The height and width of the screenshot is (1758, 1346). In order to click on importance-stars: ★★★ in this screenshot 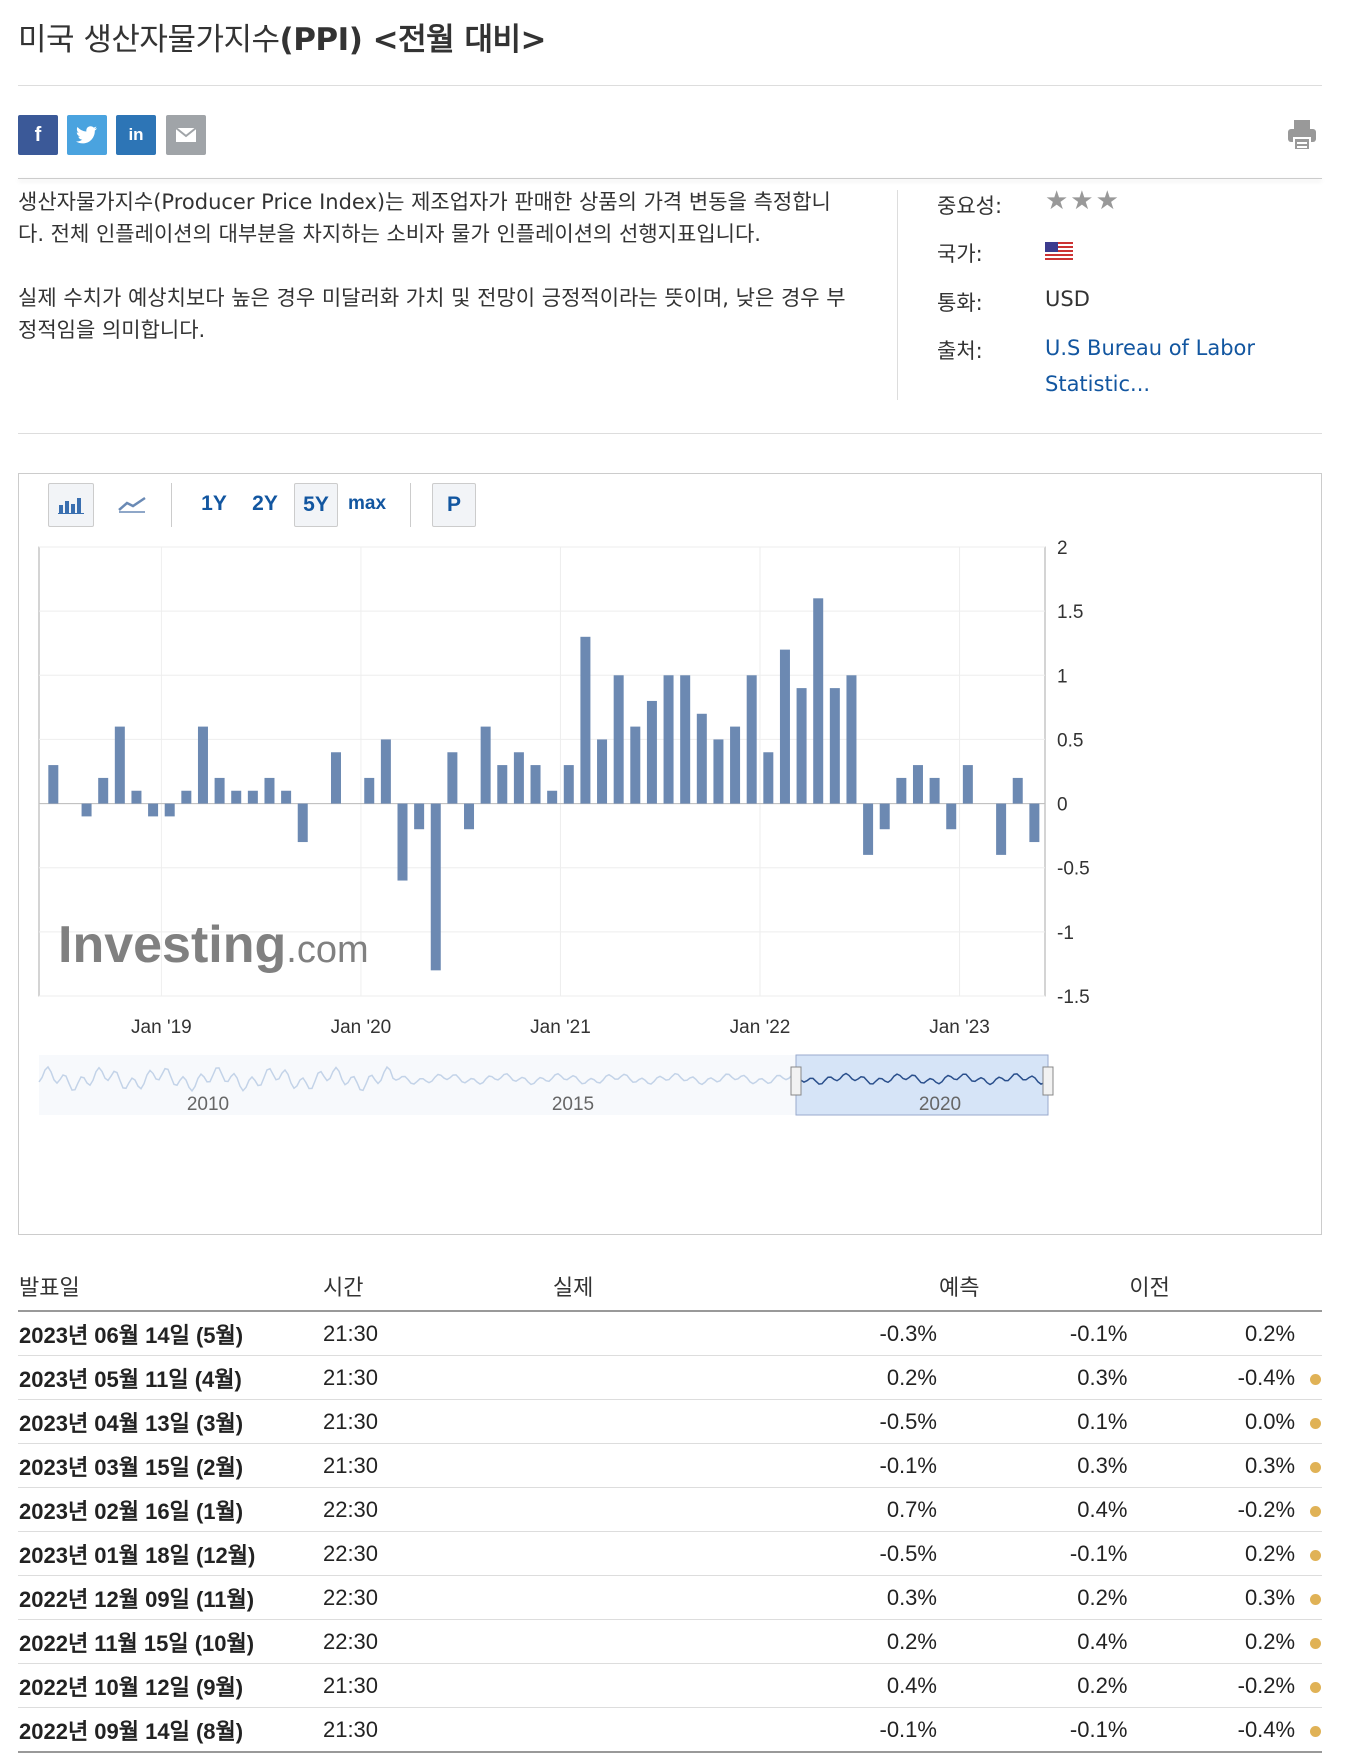, I will do `click(1083, 201)`.